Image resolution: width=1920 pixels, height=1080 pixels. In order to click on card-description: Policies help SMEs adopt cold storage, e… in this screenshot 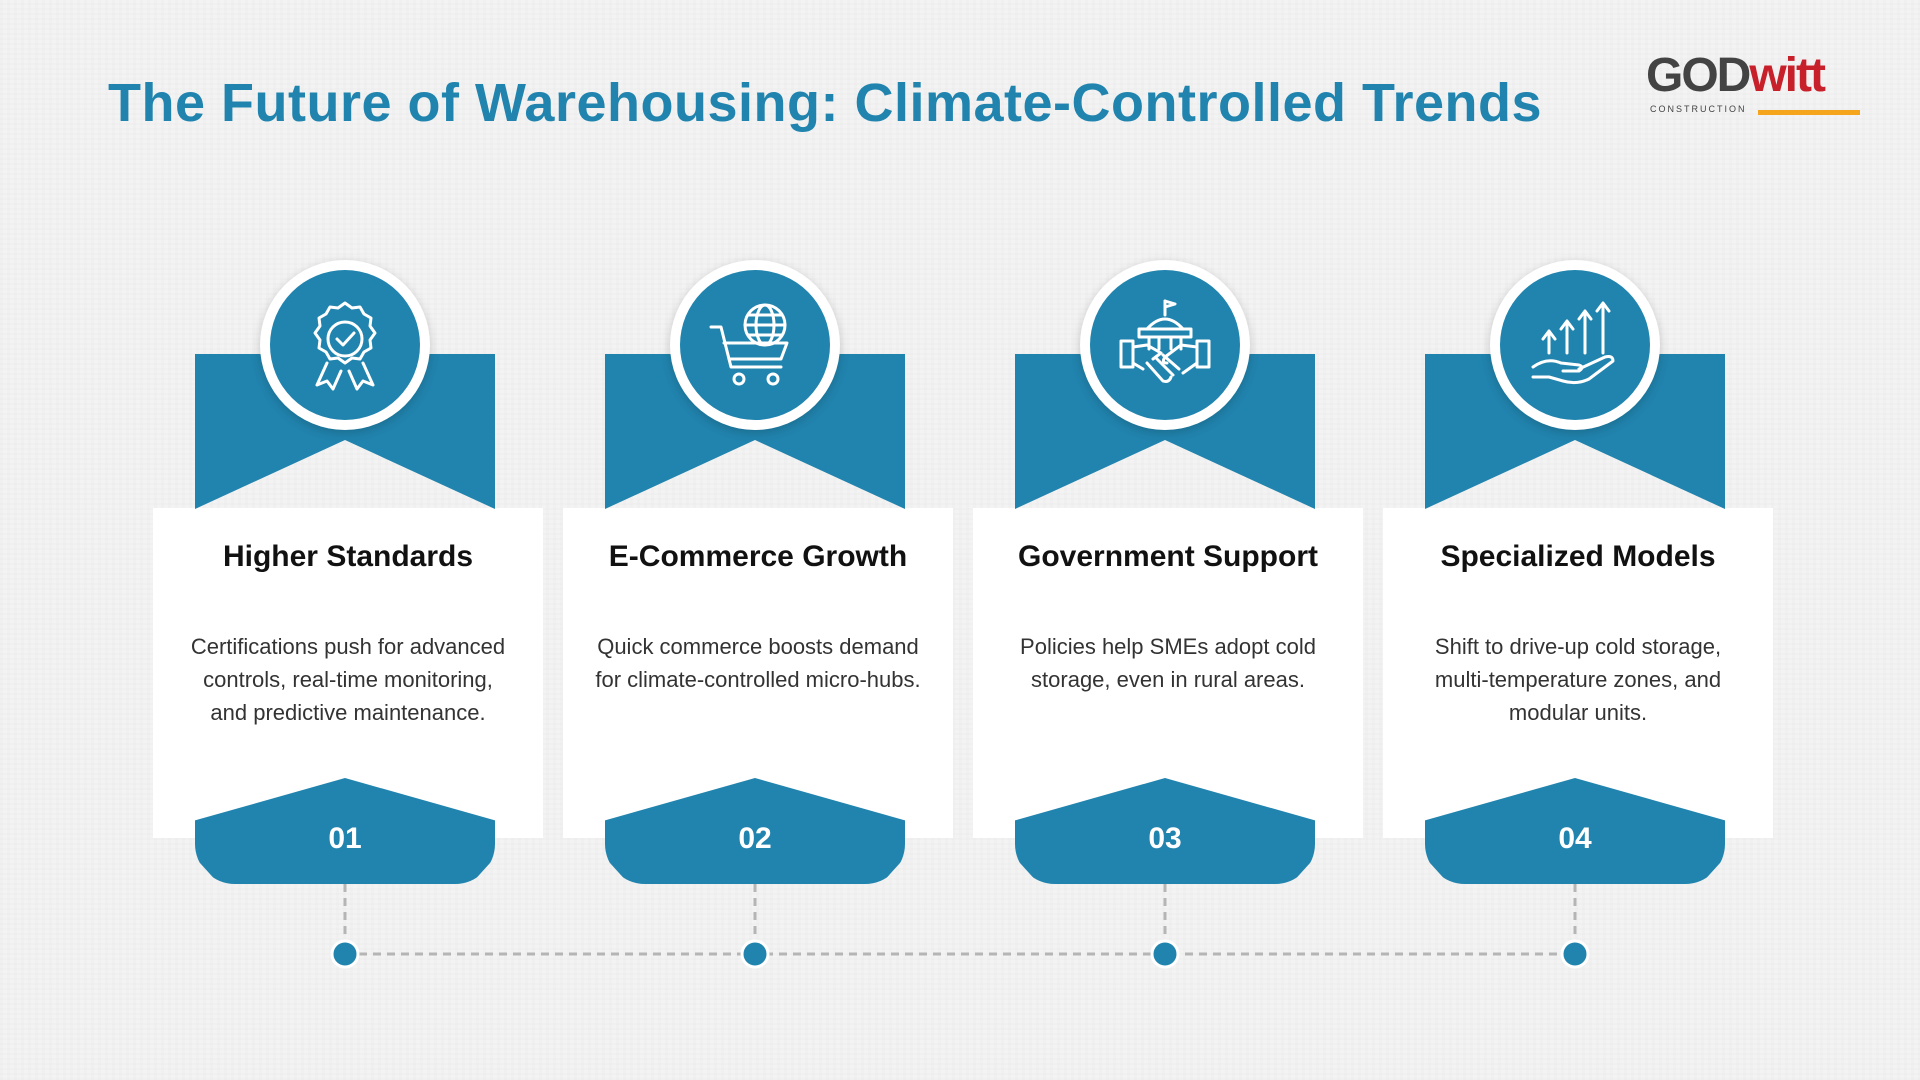, I will do `click(1168, 663)`.